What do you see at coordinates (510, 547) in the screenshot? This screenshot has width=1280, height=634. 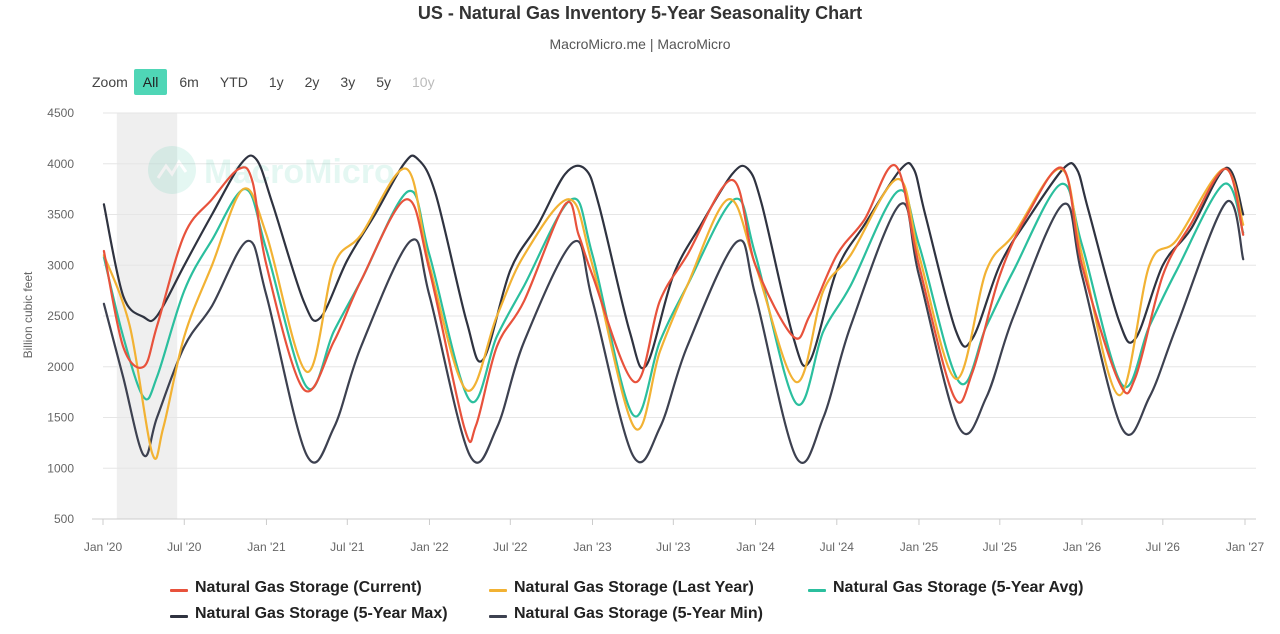 I see `x-tick-label: Jul '22` at bounding box center [510, 547].